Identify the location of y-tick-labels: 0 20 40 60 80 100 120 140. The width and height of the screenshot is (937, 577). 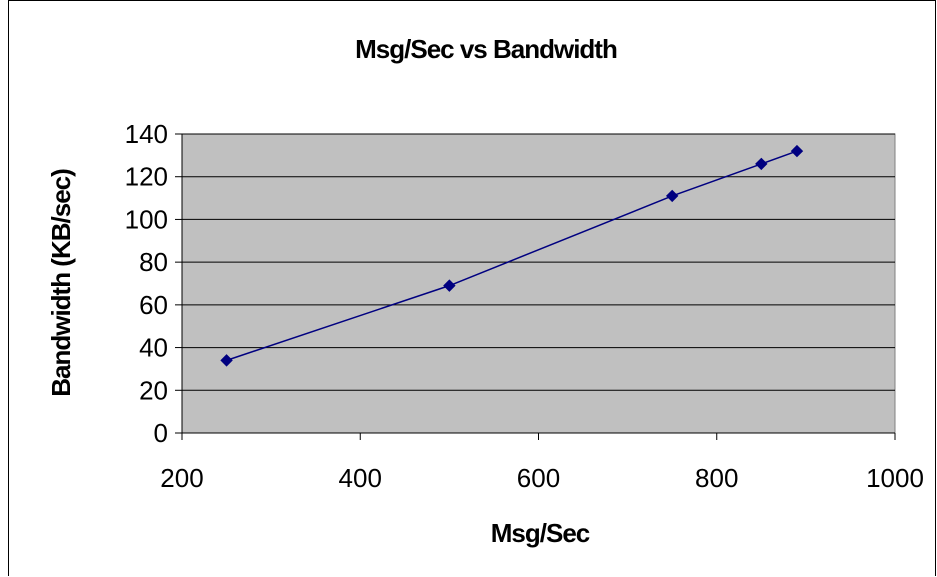
(146, 283).